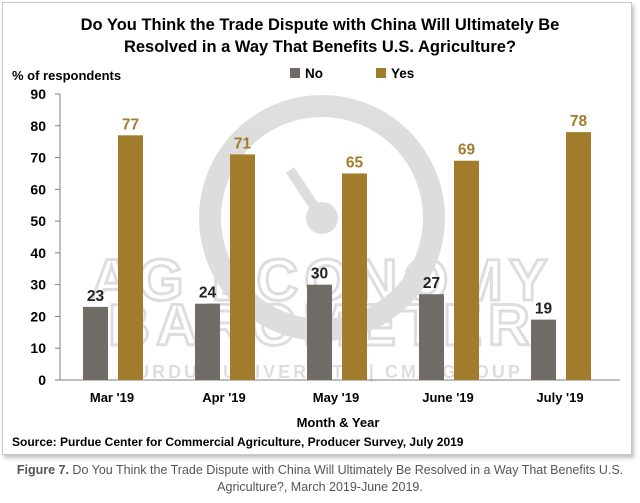 Image resolution: width=640 pixels, height=503 pixels. I want to click on legend-label-no: No, so click(314, 73).